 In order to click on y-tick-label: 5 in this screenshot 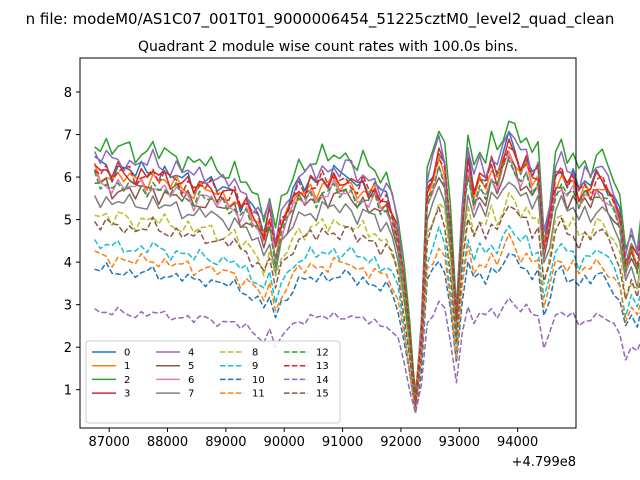, I will do `click(68, 221)`.